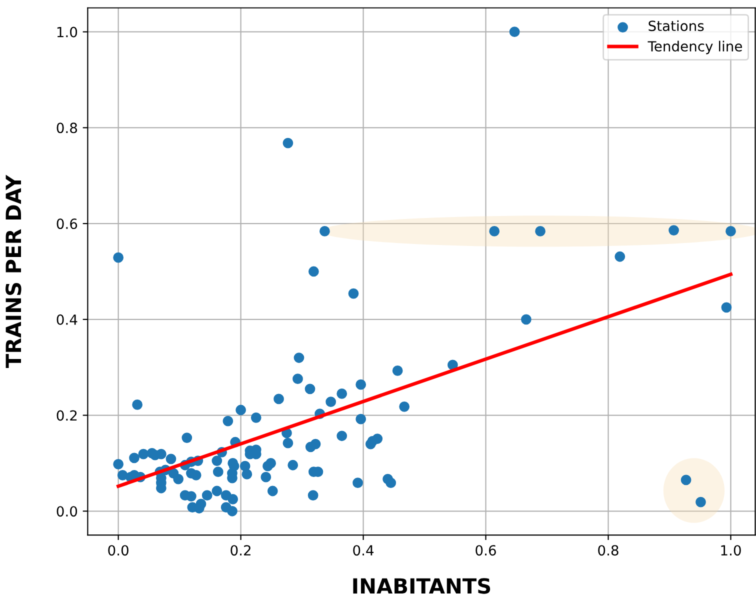 The height and width of the screenshot is (606, 756). Describe the element at coordinates (421, 586) in the screenshot. I see `x-axis-title: INABITANTS` at that location.